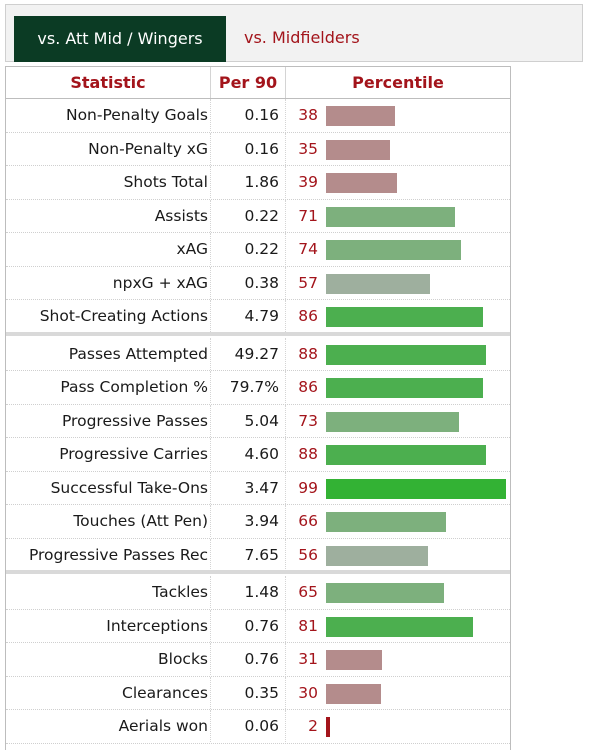  I want to click on percentile-value: 56, so click(308, 554).